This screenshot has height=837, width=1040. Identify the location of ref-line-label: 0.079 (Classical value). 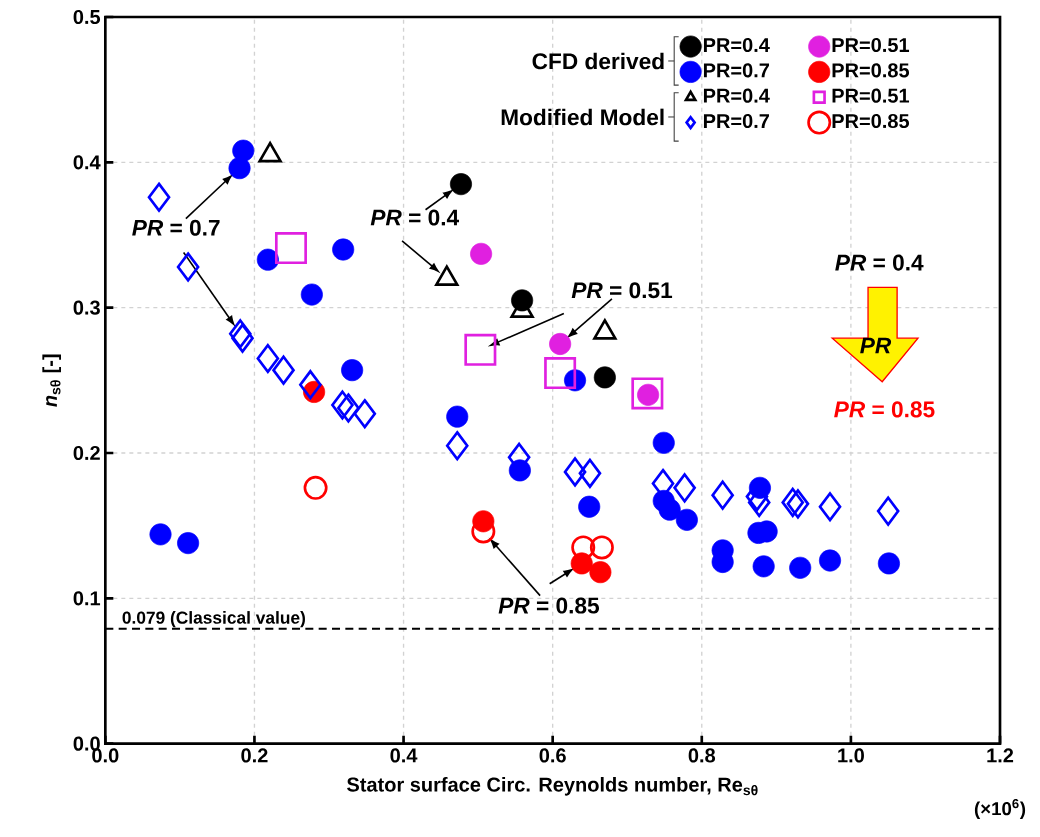
(213, 619).